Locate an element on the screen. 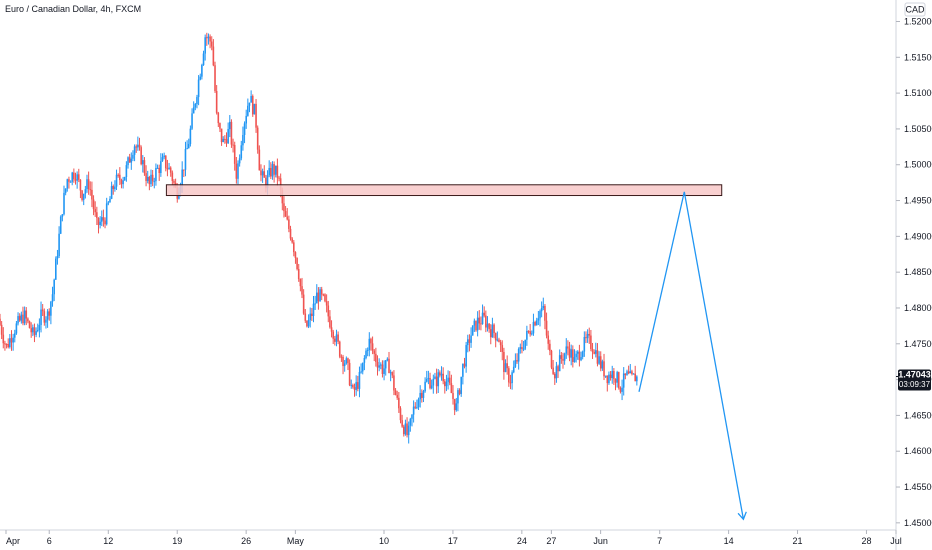 This screenshot has width=932, height=550. price-tick-label: 1.50000 is located at coordinates (918, 165).